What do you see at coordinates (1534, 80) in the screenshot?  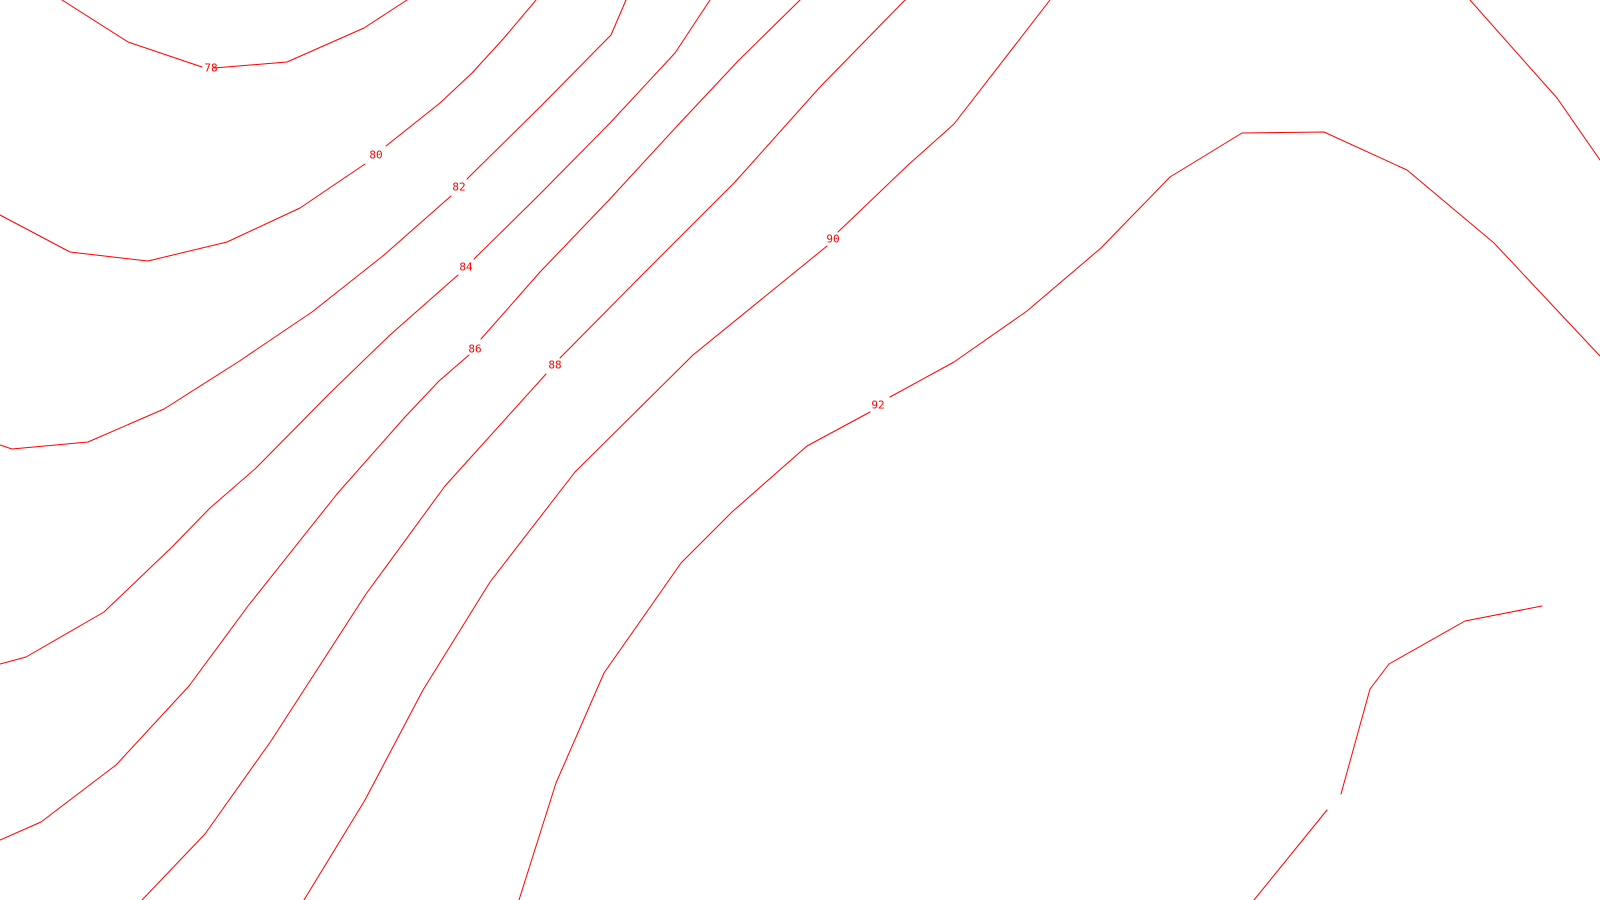 I see `contour-line-92-top` at bounding box center [1534, 80].